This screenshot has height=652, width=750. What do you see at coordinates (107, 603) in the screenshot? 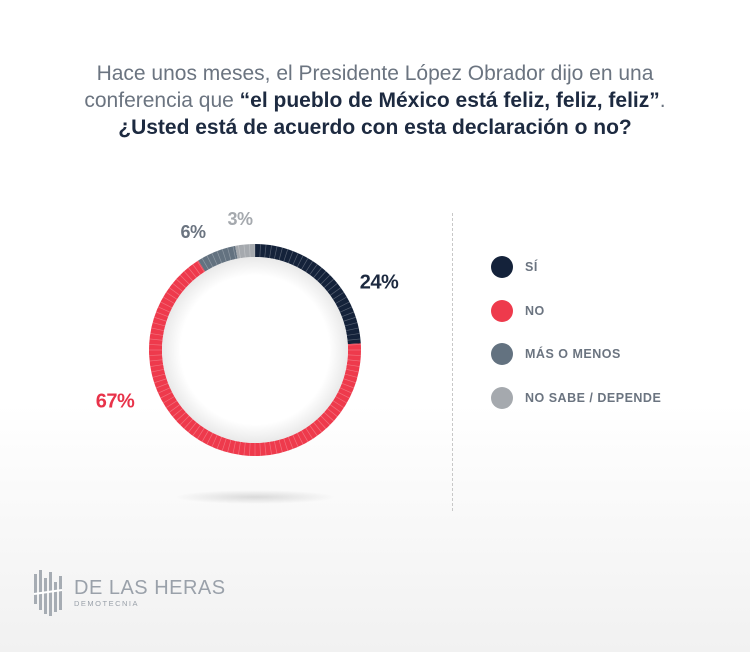
I see `logo-subtitle: DEMOTECNIA` at bounding box center [107, 603].